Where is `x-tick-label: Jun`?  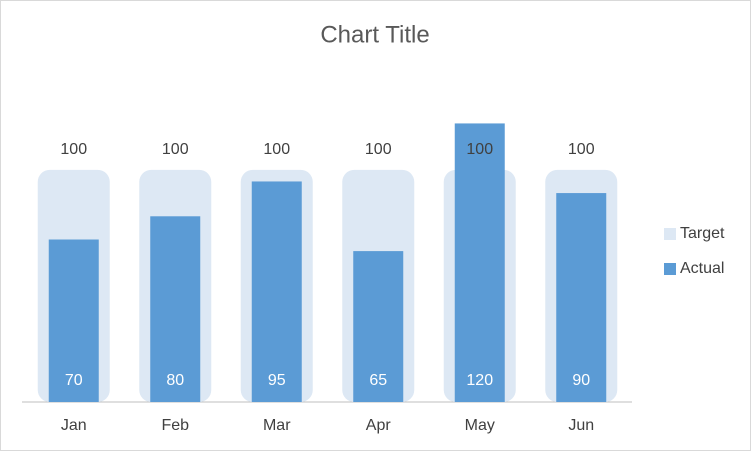
x-tick-label: Jun is located at coordinates (581, 425).